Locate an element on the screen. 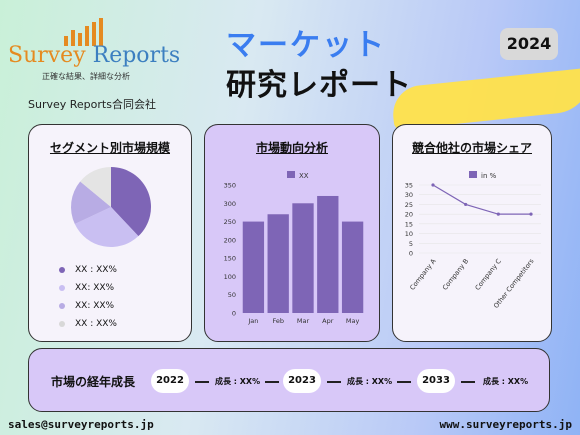 The image size is (580, 435). legend-label: XX is located at coordinates (304, 176).